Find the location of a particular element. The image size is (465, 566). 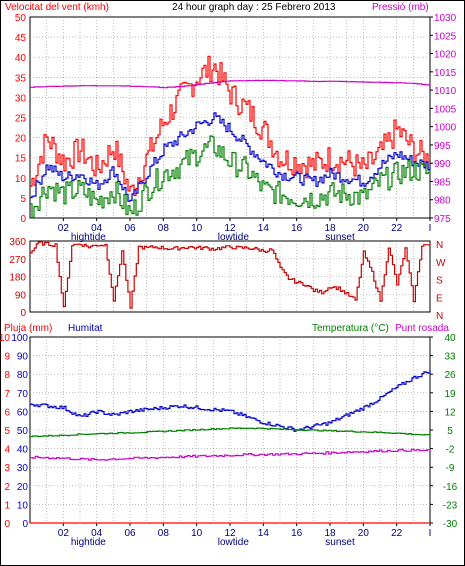

wind-tick-label: 15 is located at coordinates (21, 159).